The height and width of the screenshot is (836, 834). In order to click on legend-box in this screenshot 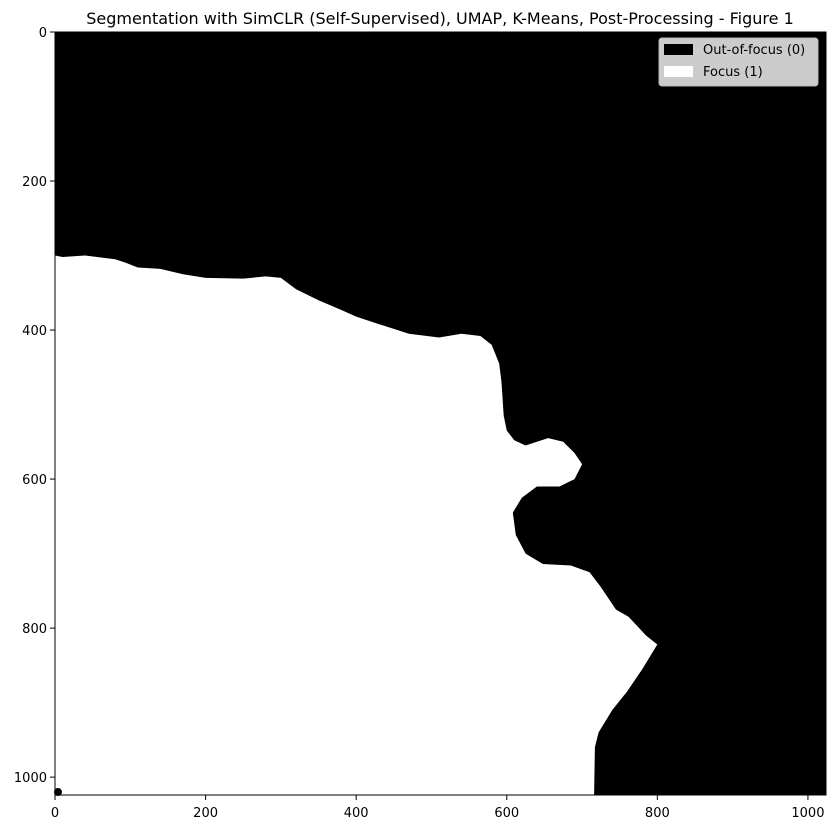, I will do `click(738, 62)`.